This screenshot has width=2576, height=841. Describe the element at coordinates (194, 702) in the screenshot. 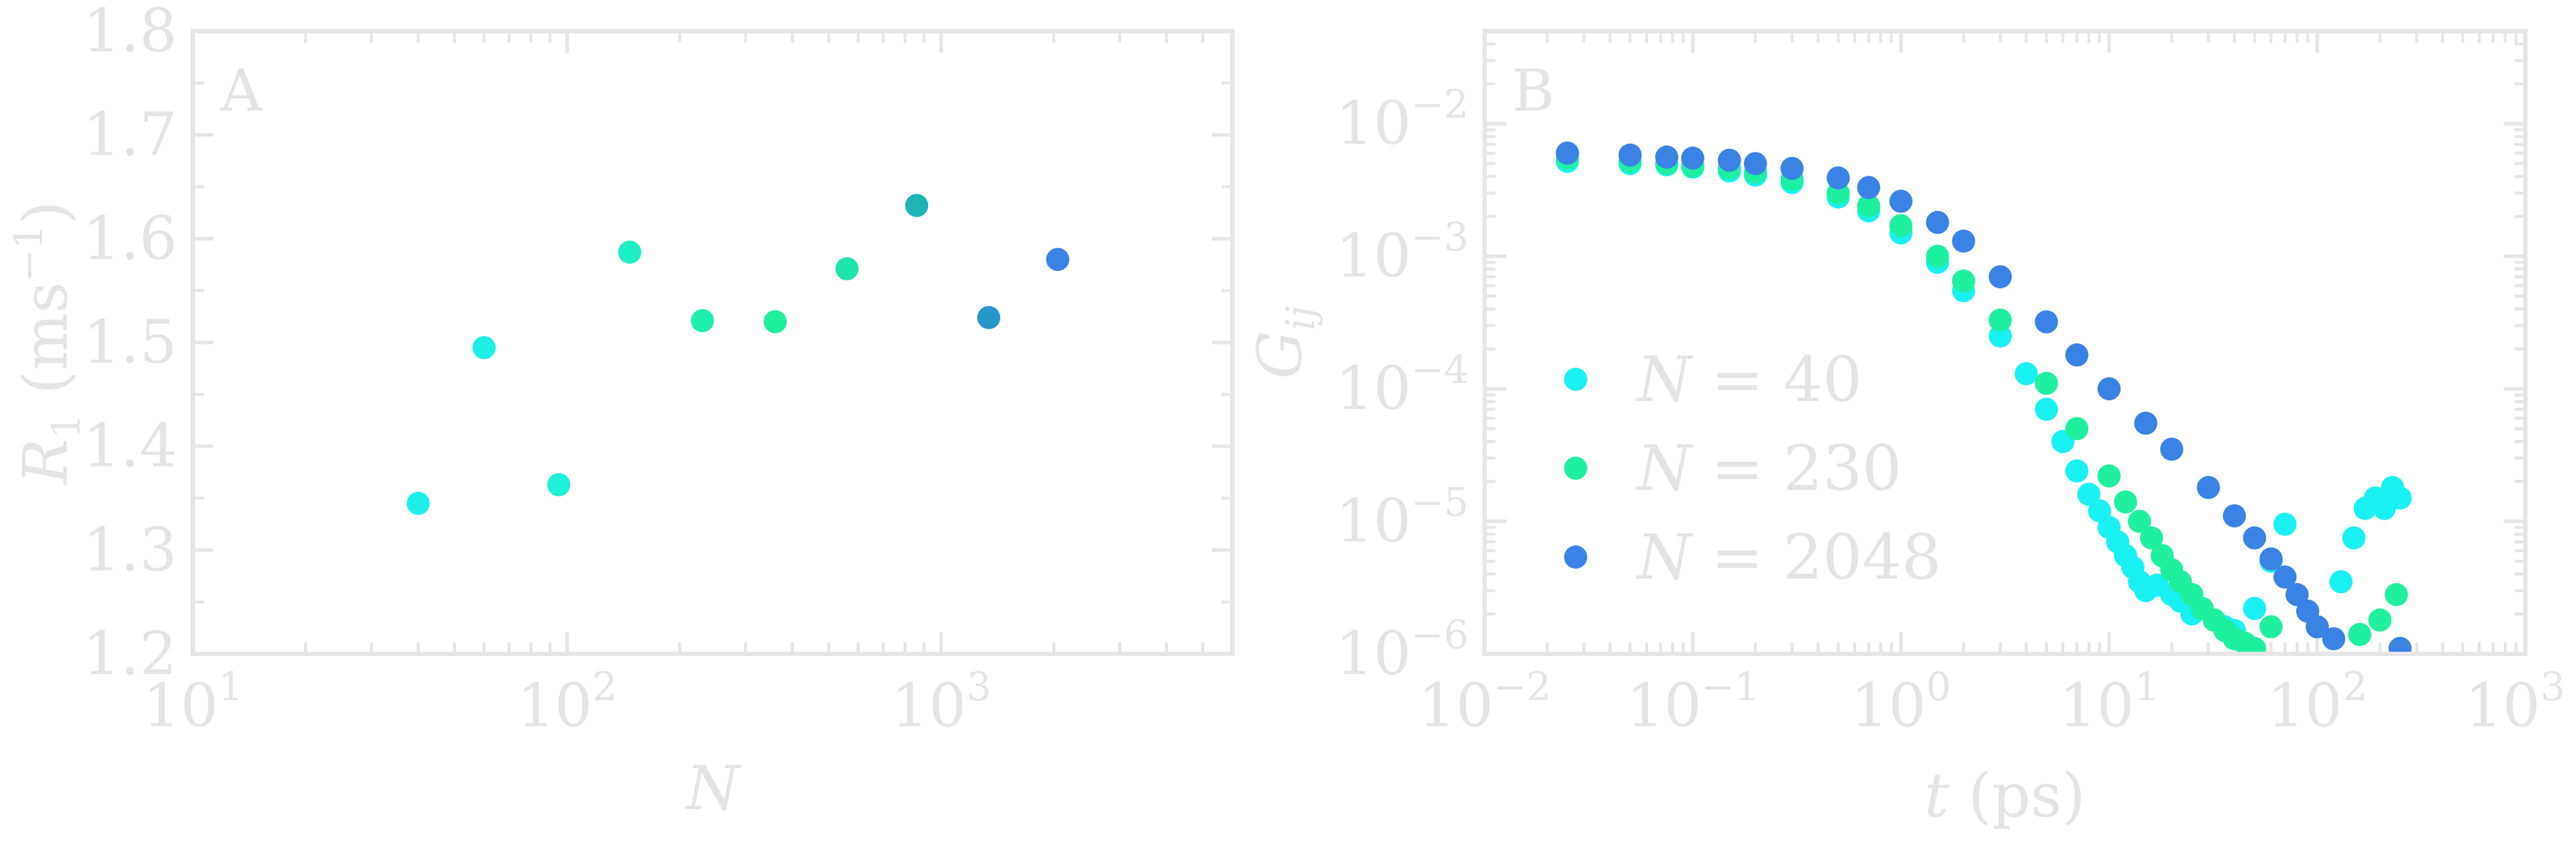

I see `x-tick-label-a: 10¹` at that location.